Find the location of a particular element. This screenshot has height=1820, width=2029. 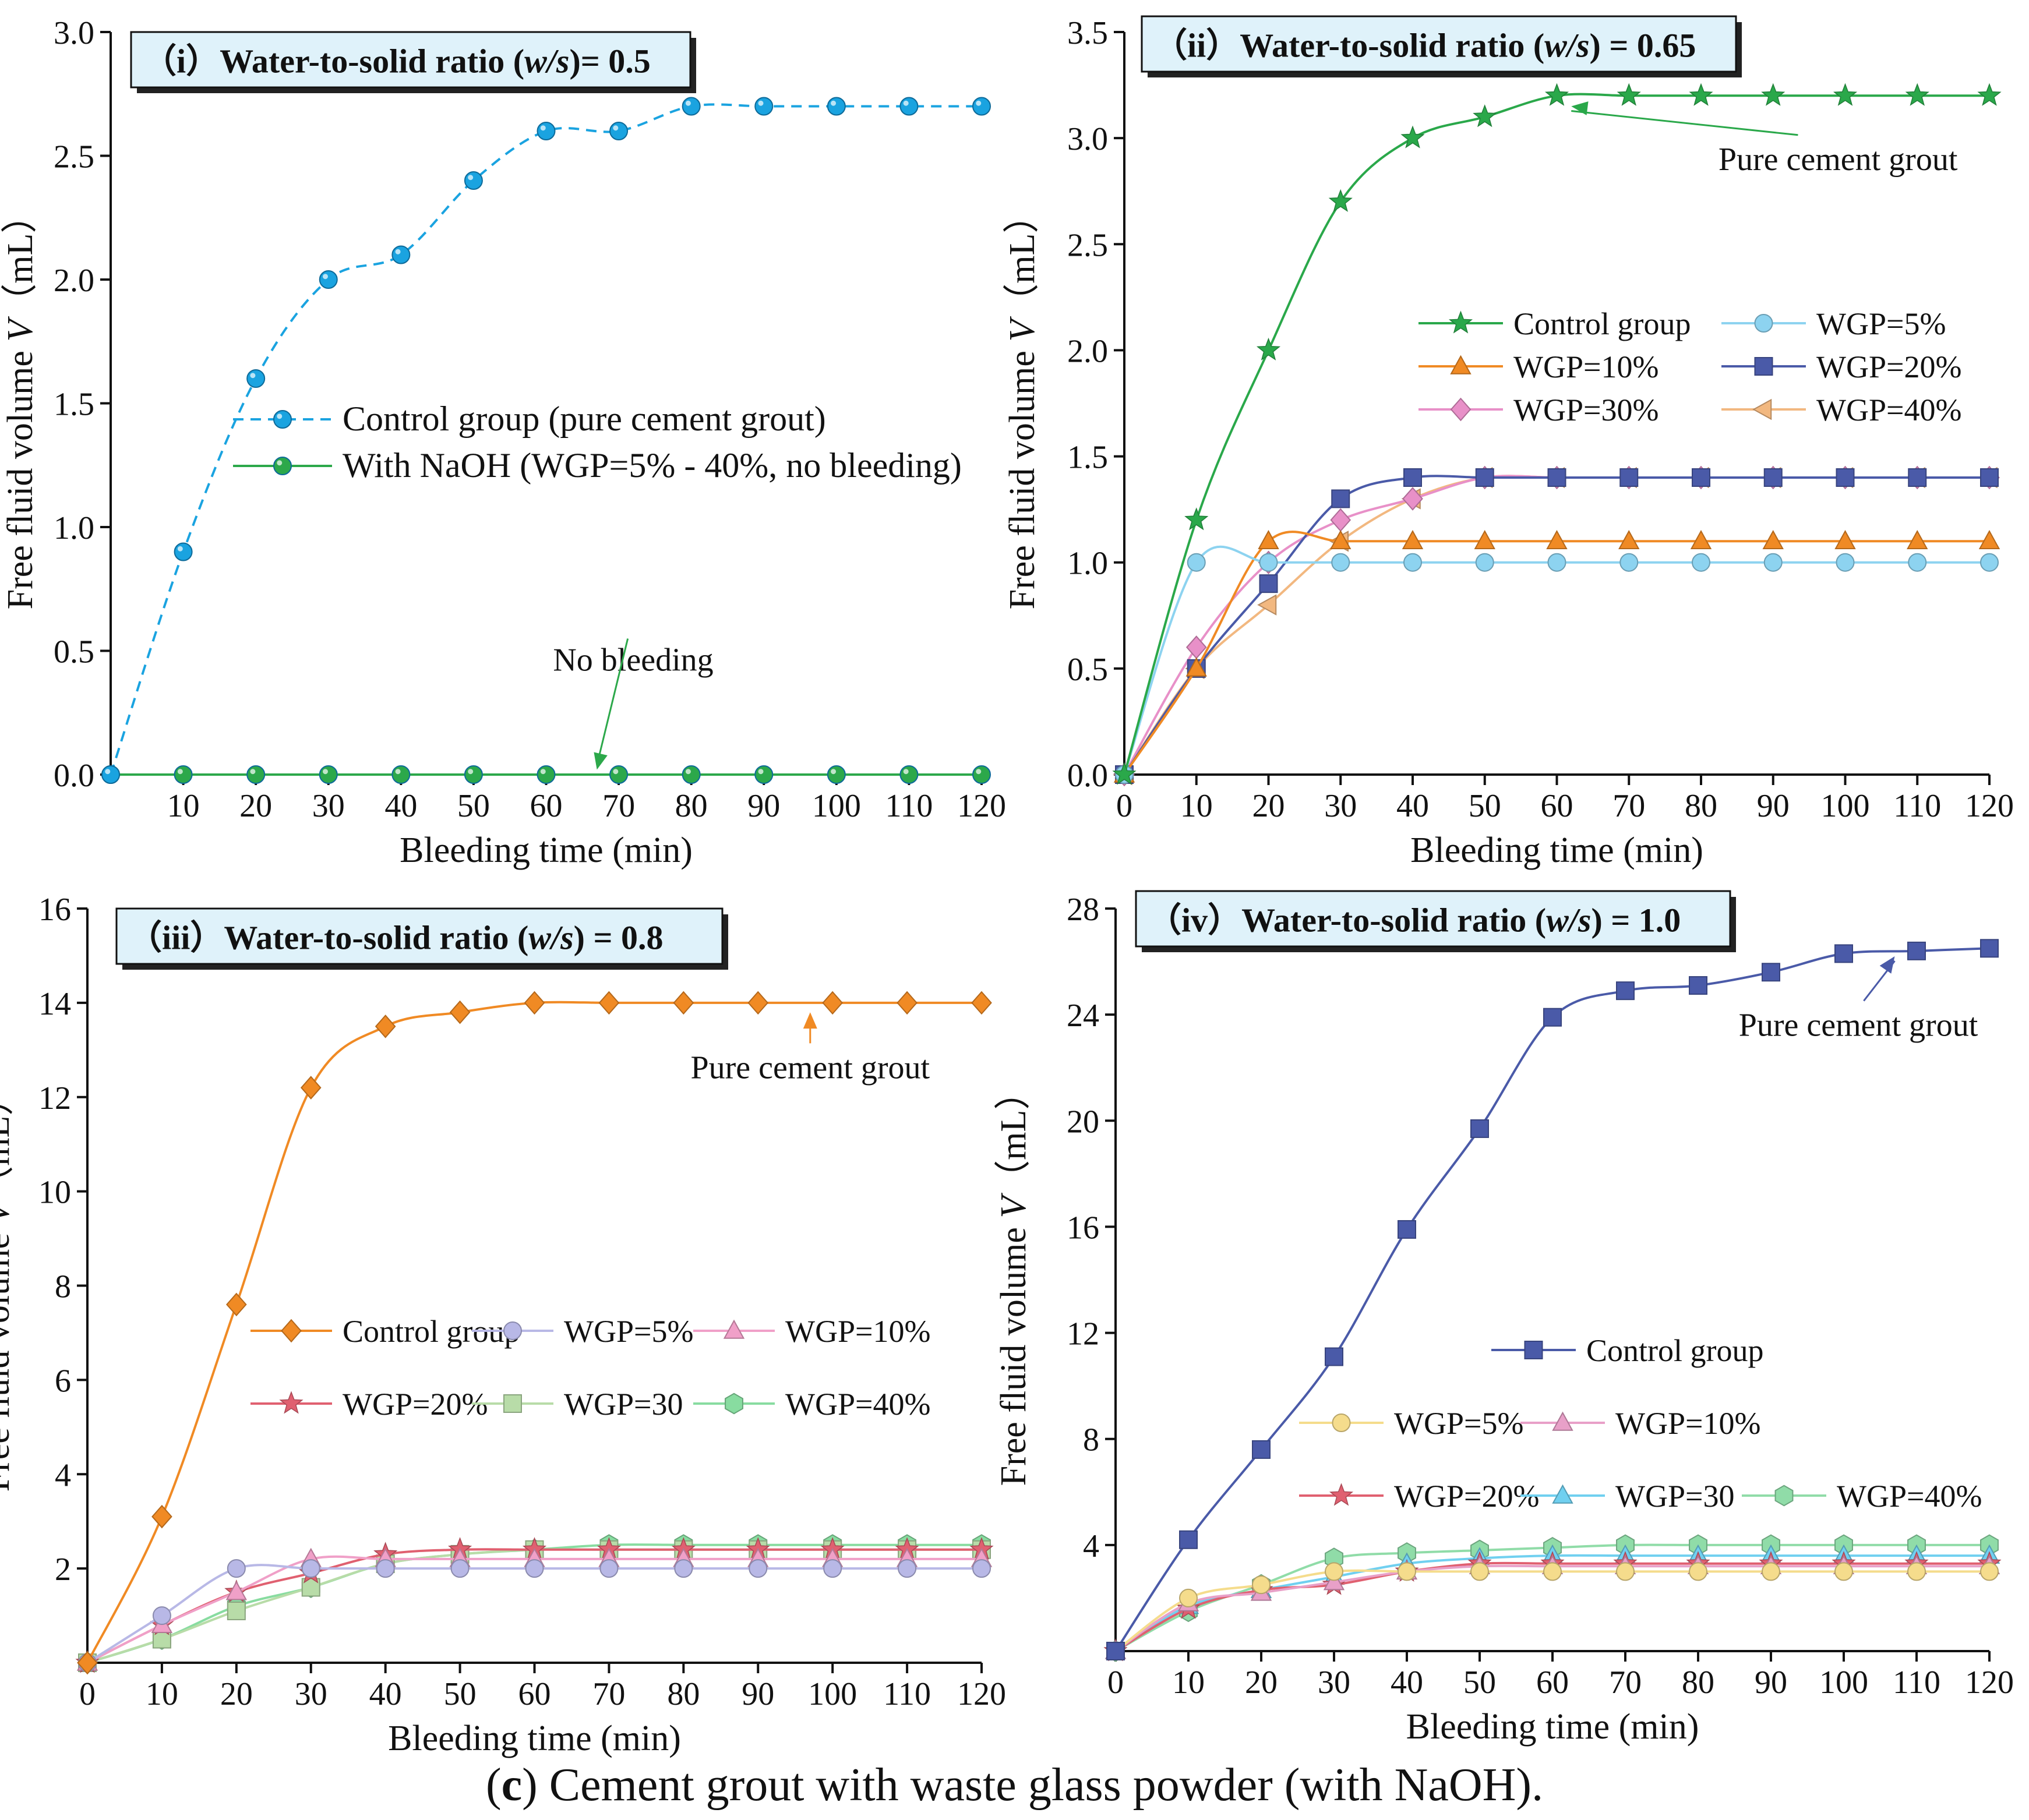

y-tick-label: 24 is located at coordinates (1083, 1016).